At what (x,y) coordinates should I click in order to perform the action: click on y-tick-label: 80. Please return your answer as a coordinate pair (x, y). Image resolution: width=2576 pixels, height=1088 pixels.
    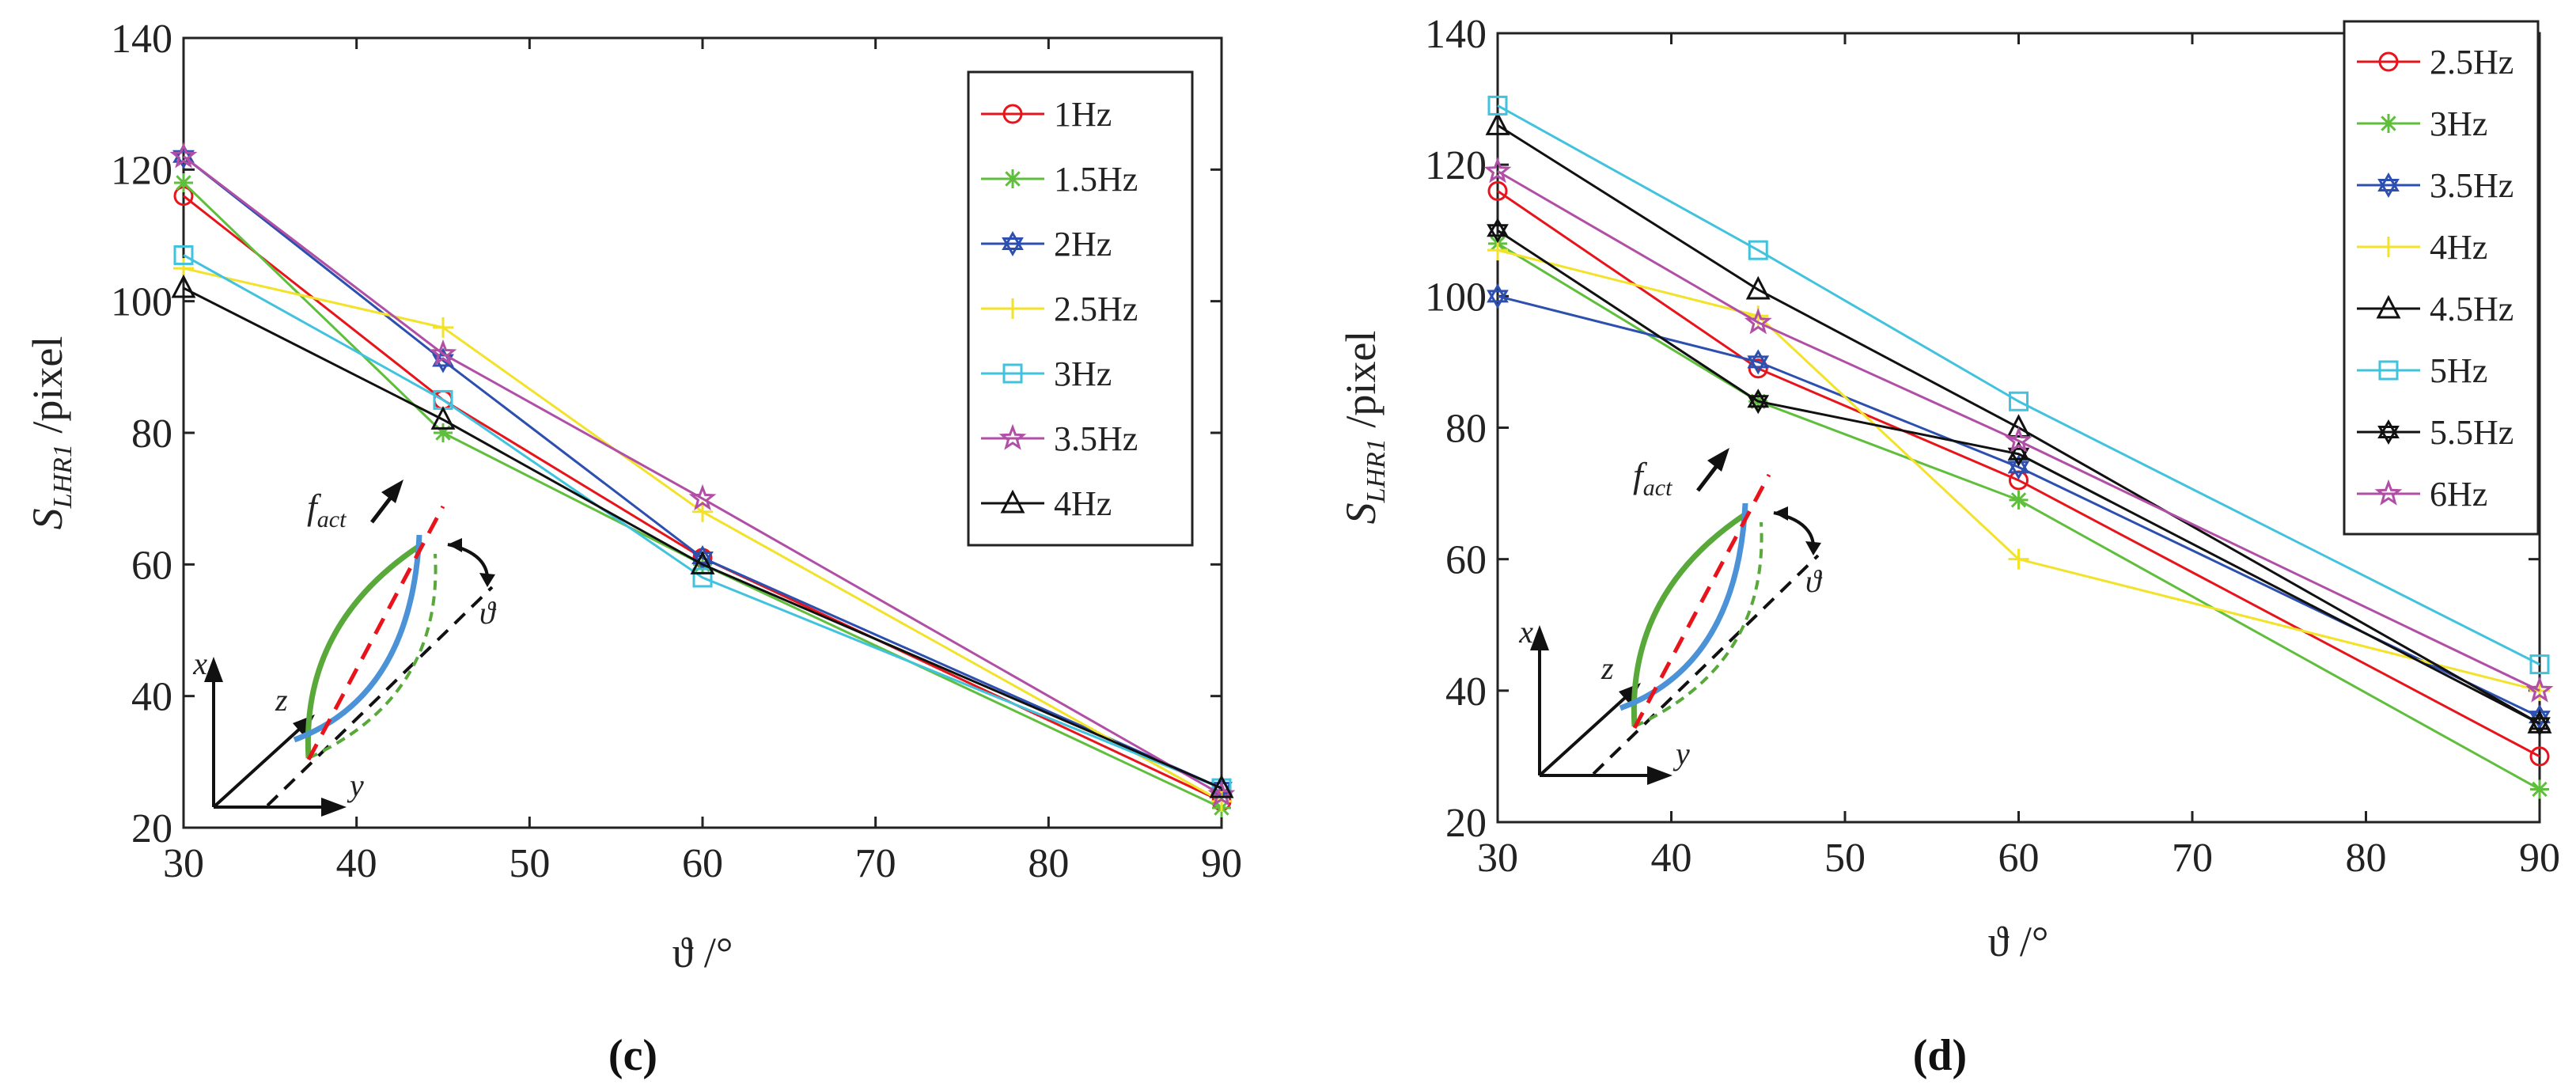
    Looking at the image, I should click on (151, 434).